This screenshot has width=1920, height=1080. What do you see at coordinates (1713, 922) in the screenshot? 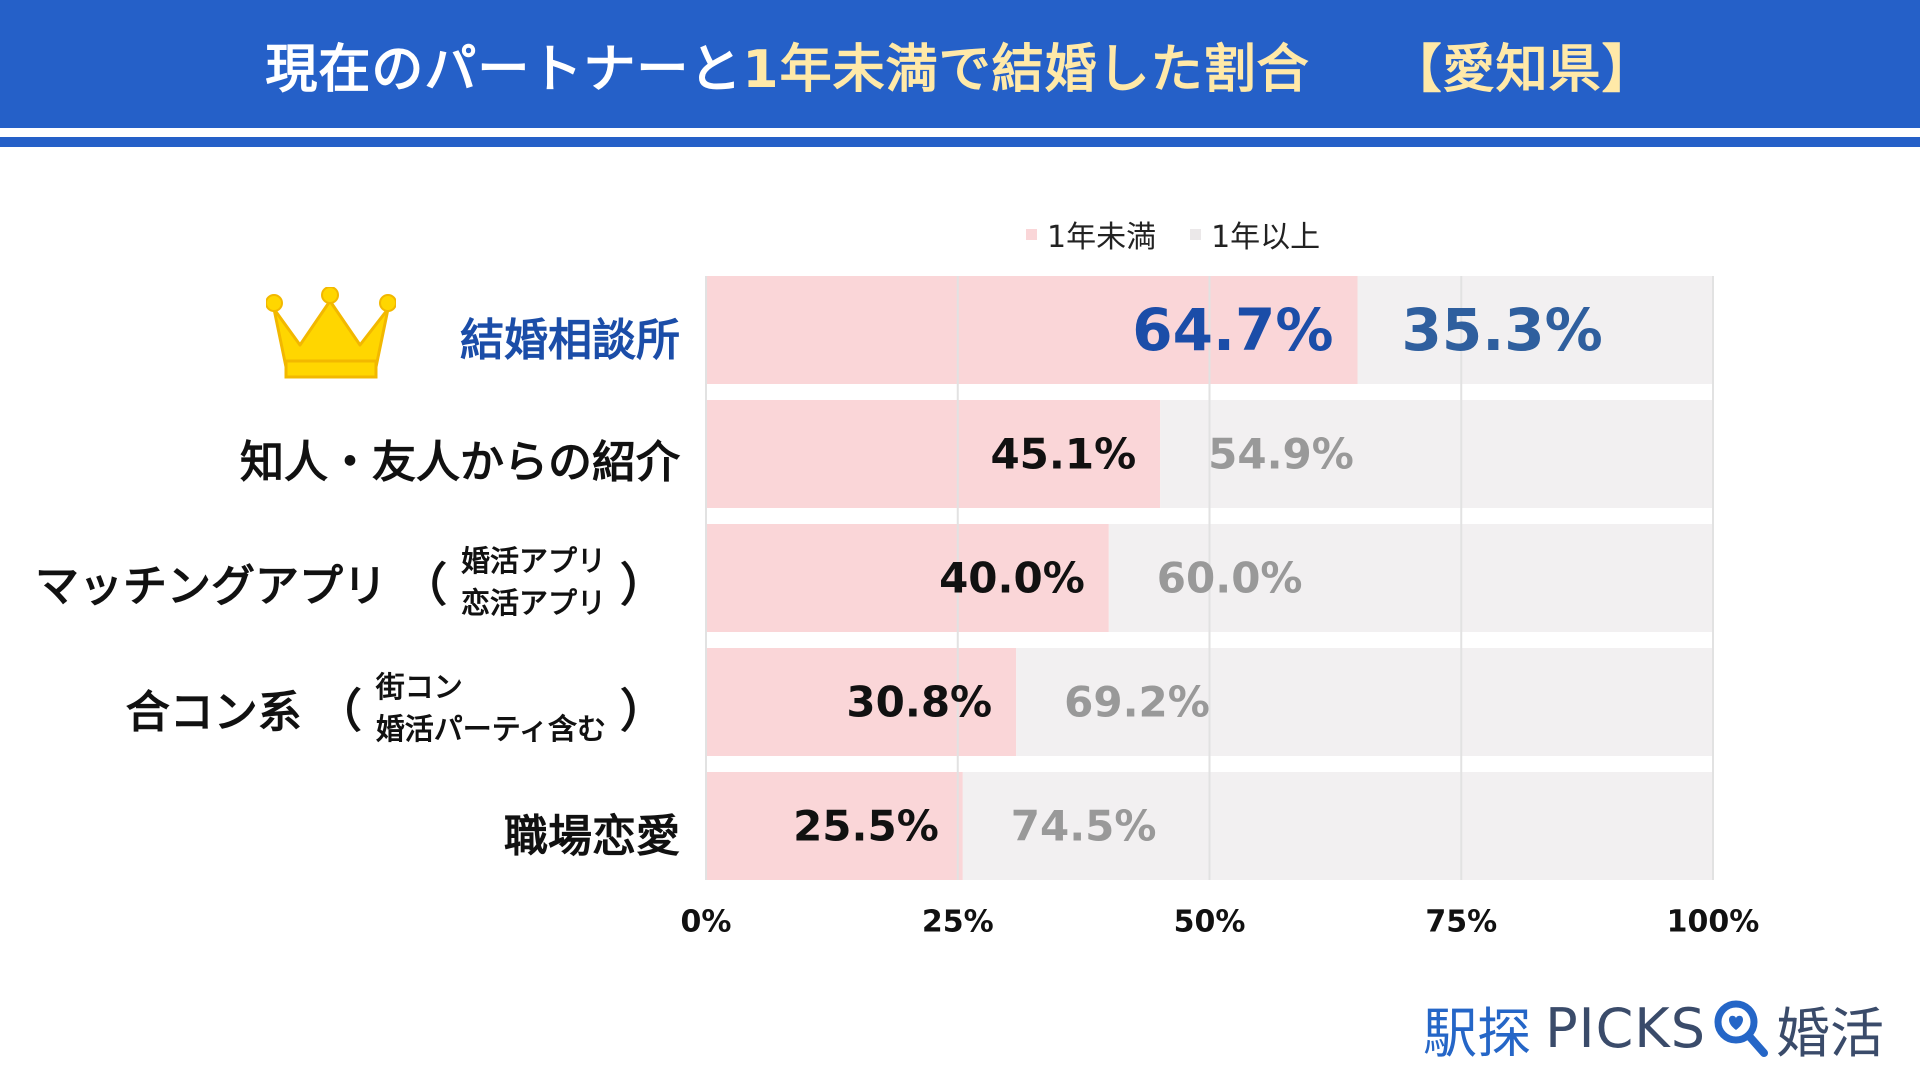
I see `x-tick-label-4: 100%` at bounding box center [1713, 922].